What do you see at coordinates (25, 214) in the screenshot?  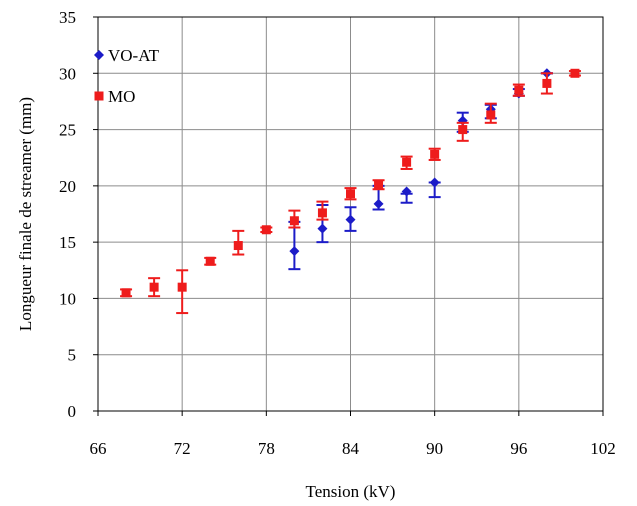 I see `y-axis-title: Longueur finale de streamer (mm)` at bounding box center [25, 214].